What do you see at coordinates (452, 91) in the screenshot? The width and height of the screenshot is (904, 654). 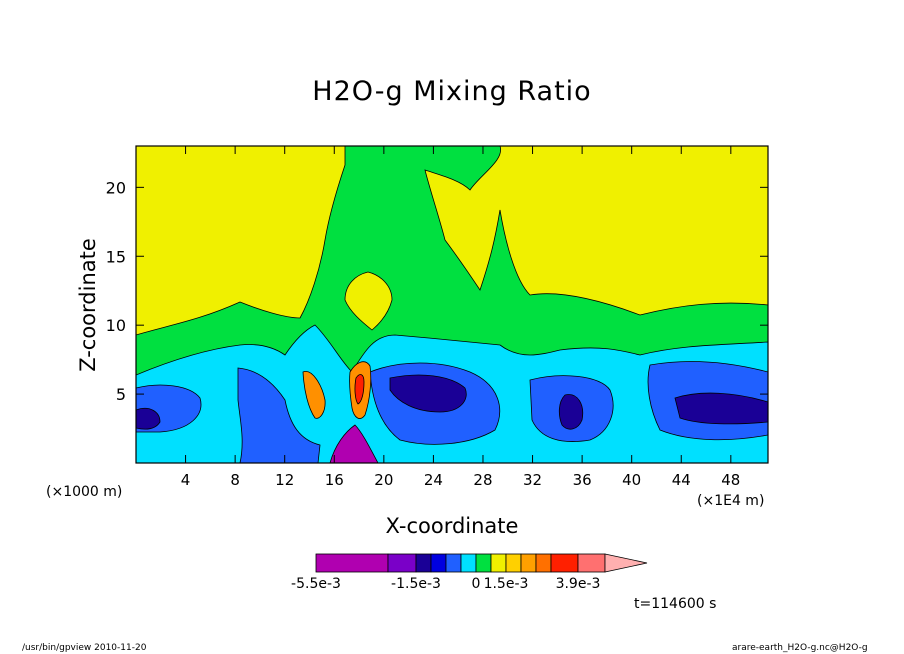 I see `chart-title: H2O-g Mixing Ratio` at bounding box center [452, 91].